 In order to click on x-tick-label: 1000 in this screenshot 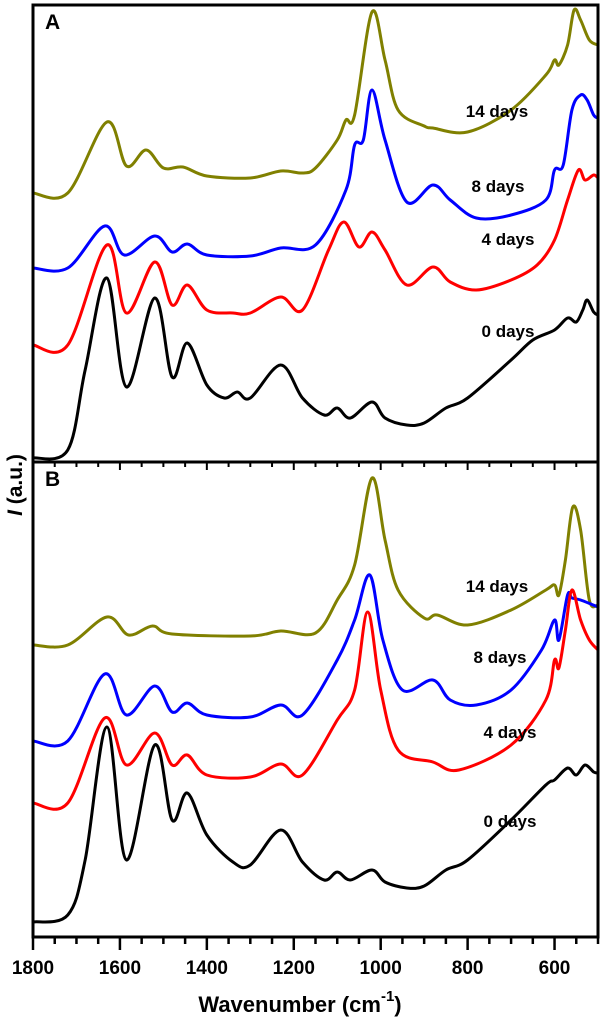, I will do `click(381, 968)`.